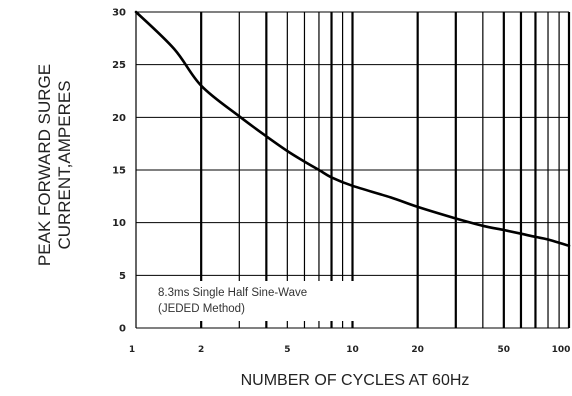 This screenshot has height=396, width=572. What do you see at coordinates (201, 309) in the screenshot?
I see `annotation-line-2: (JEDED Method)` at bounding box center [201, 309].